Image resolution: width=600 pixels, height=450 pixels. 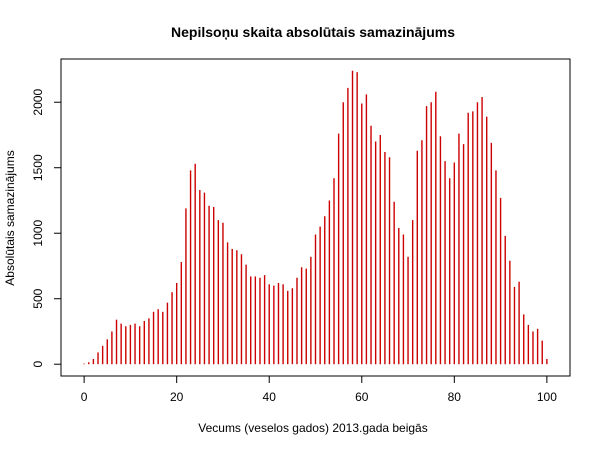 What do you see at coordinates (270, 397) in the screenshot?
I see `x-tick-label: 40` at bounding box center [270, 397].